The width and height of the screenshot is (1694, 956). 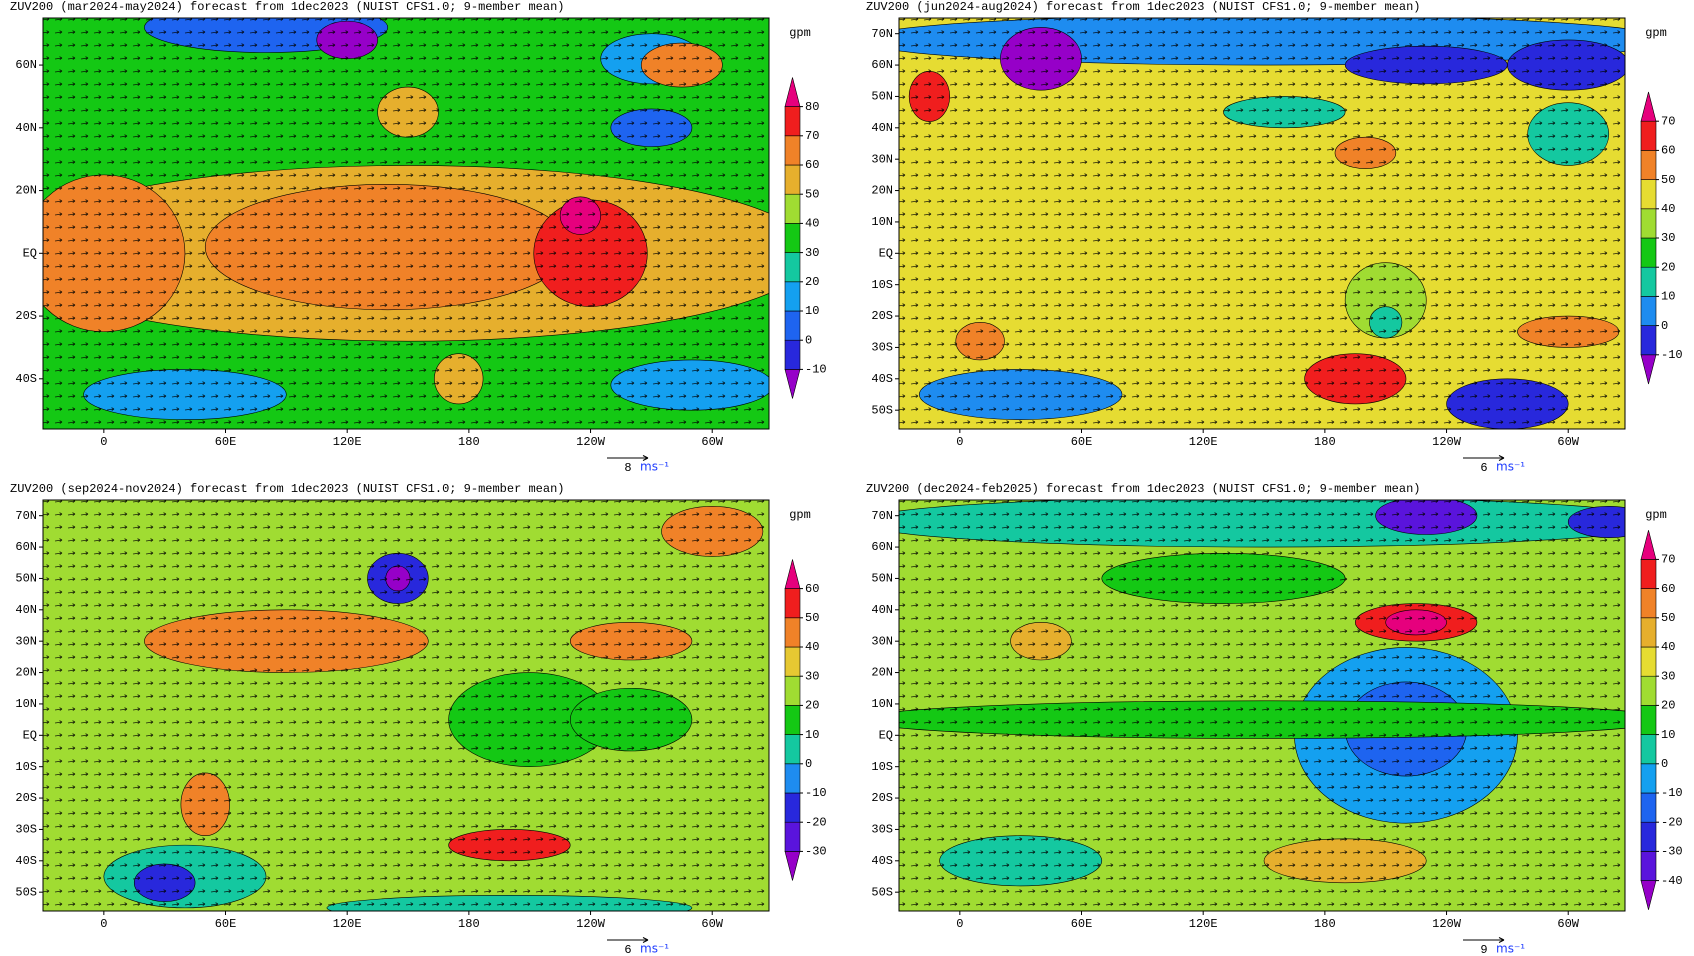 What do you see at coordinates (882, 128) in the screenshot?
I see `lat-tick-label: 40N` at bounding box center [882, 128].